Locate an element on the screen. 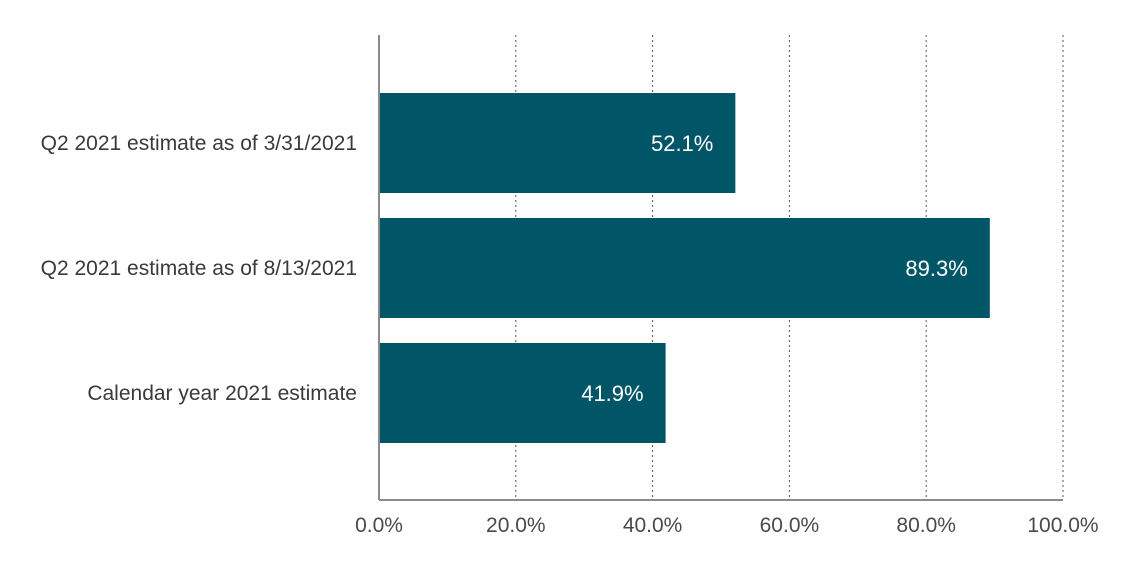  x-tick-label: 60.0% is located at coordinates (790, 525).